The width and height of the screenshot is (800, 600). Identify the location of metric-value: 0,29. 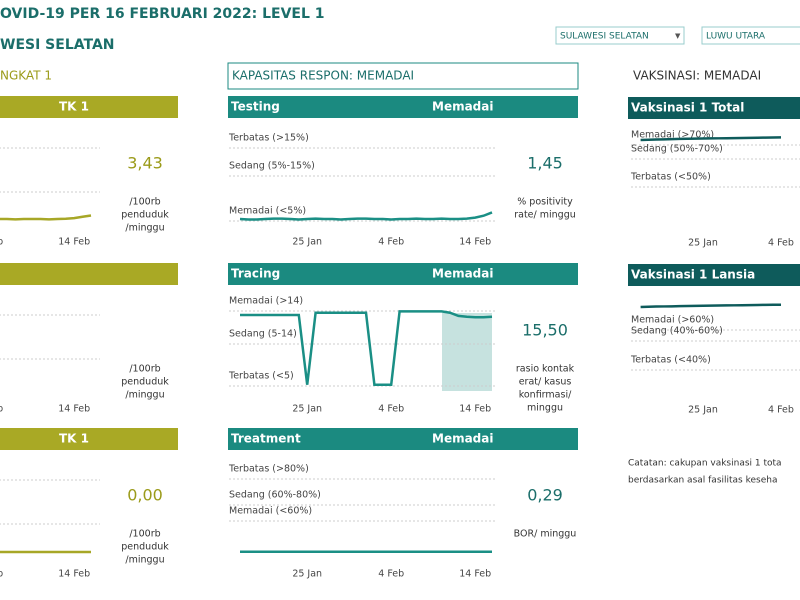
(545, 495).